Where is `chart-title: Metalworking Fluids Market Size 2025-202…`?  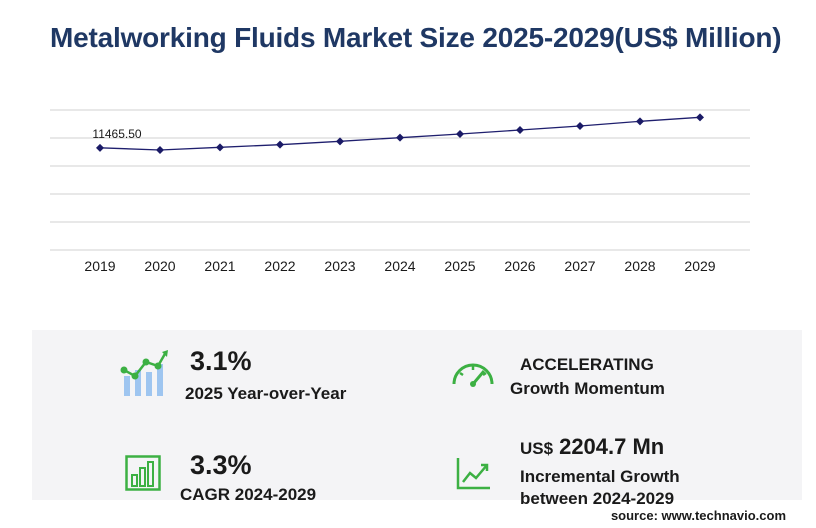 chart-title: Metalworking Fluids Market Size 2025-202… is located at coordinates (416, 37).